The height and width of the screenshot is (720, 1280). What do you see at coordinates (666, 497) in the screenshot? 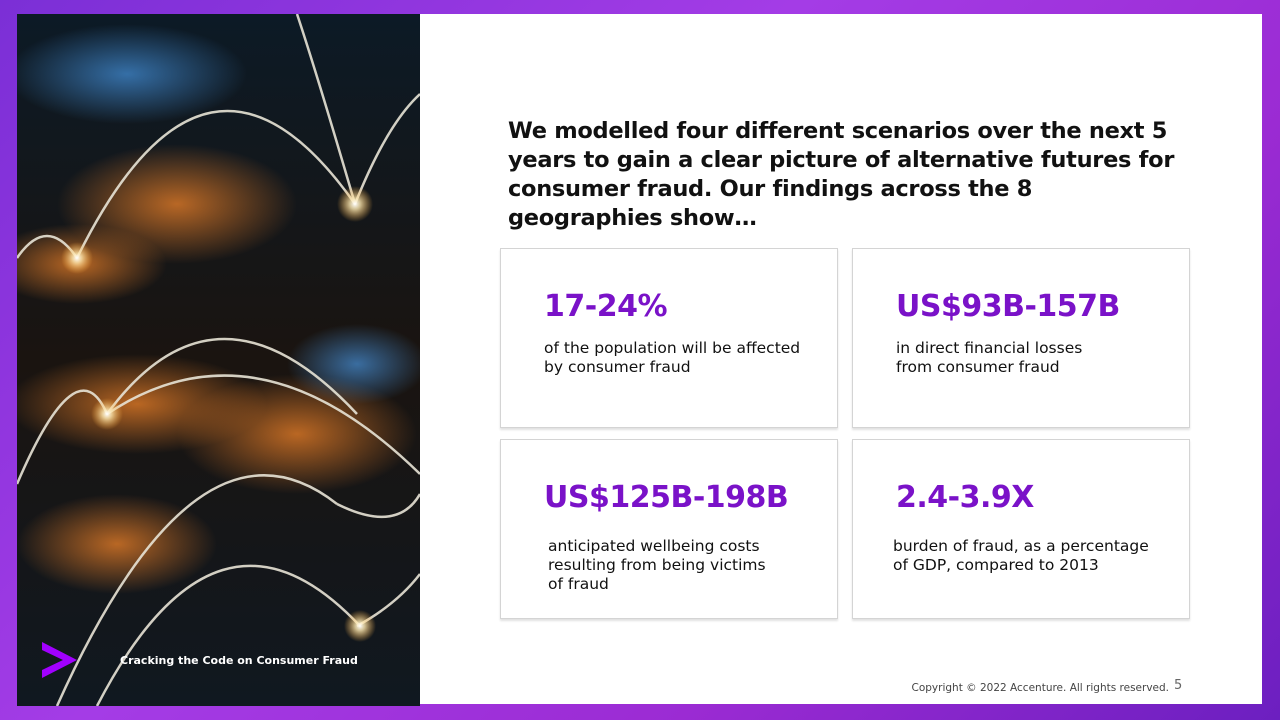
I see `stat-value: US$125B-198B` at bounding box center [666, 497].